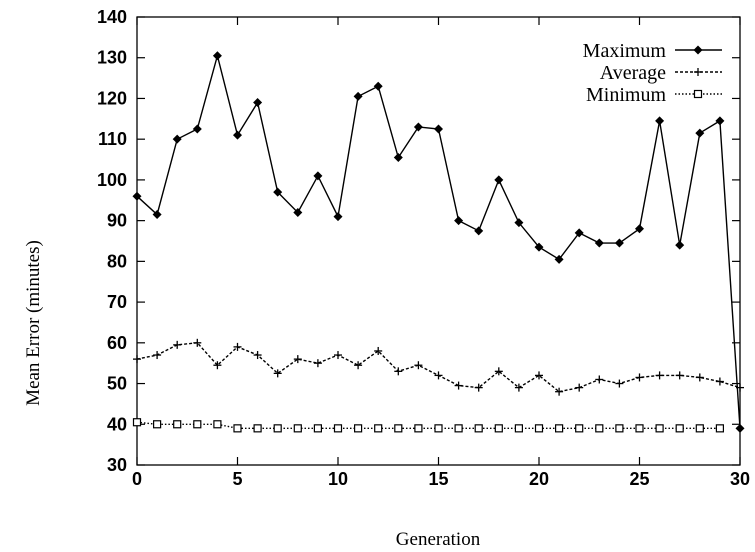 This screenshot has height=552, width=755. Describe the element at coordinates (117, 261) in the screenshot. I see `y-tick-label: 80` at that location.